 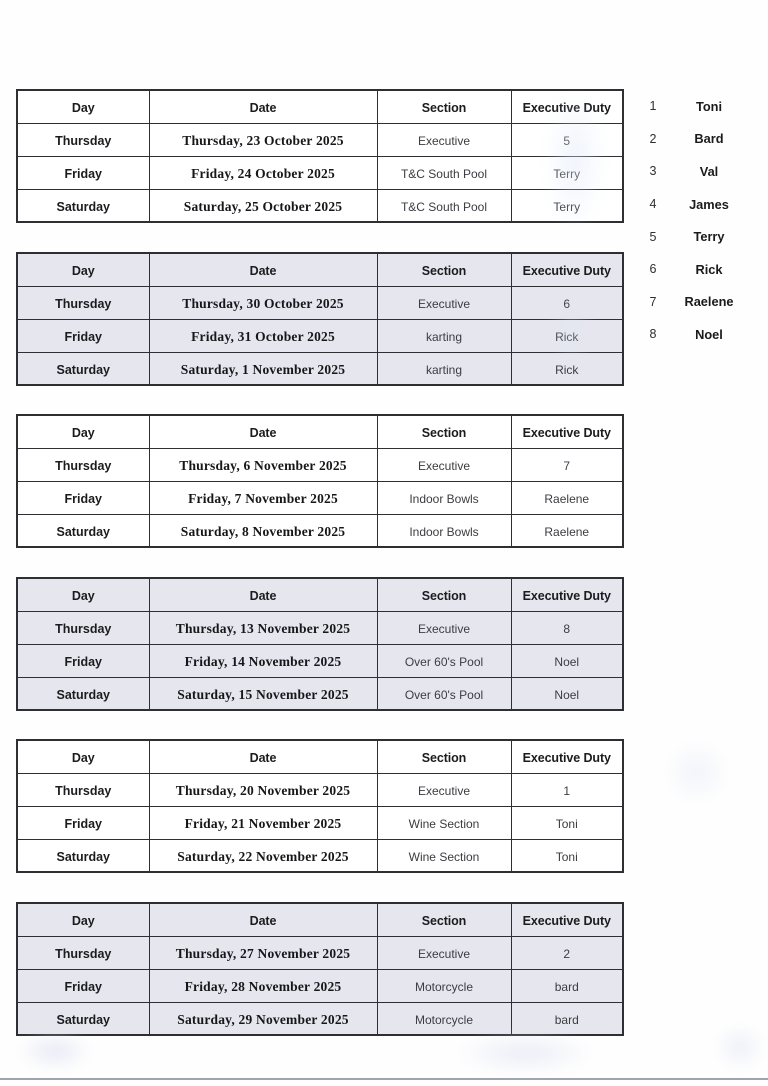 I want to click on duty-cell: 8, so click(x=567, y=627).